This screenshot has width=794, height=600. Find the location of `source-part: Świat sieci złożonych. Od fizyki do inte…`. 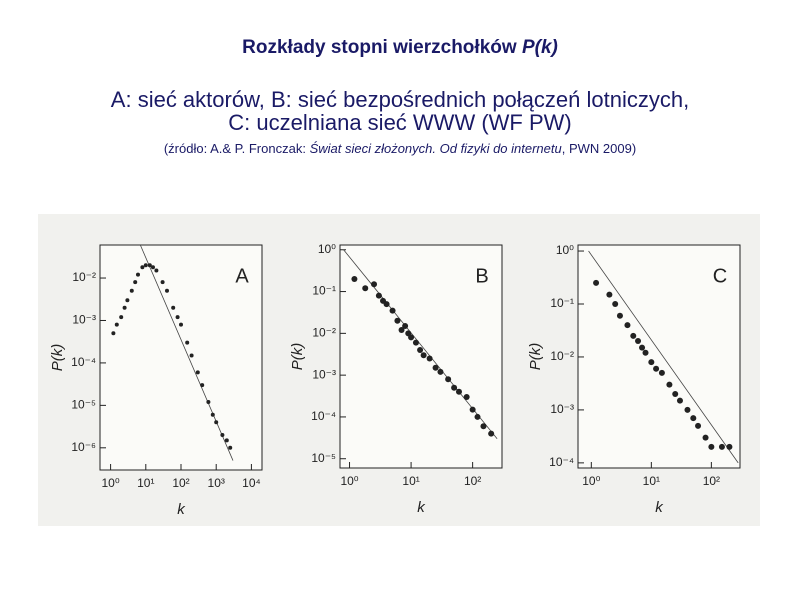

source-part: Świat sieci złożonych. Od fizyki do inte… is located at coordinates (436, 148).